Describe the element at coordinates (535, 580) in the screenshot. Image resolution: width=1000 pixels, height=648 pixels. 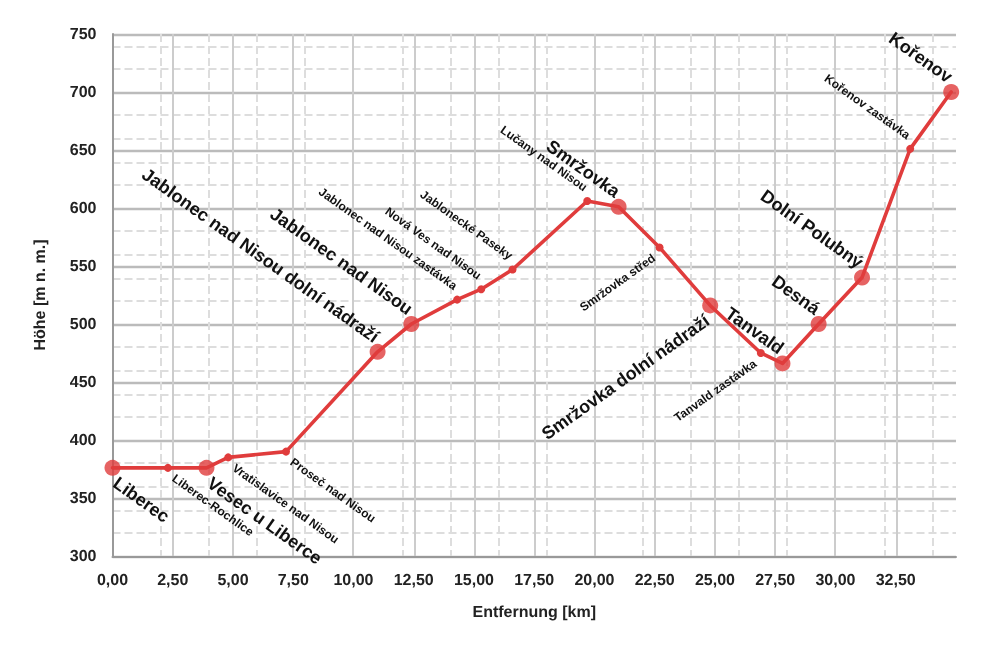
I see `x-tick-label: 17,50` at that location.